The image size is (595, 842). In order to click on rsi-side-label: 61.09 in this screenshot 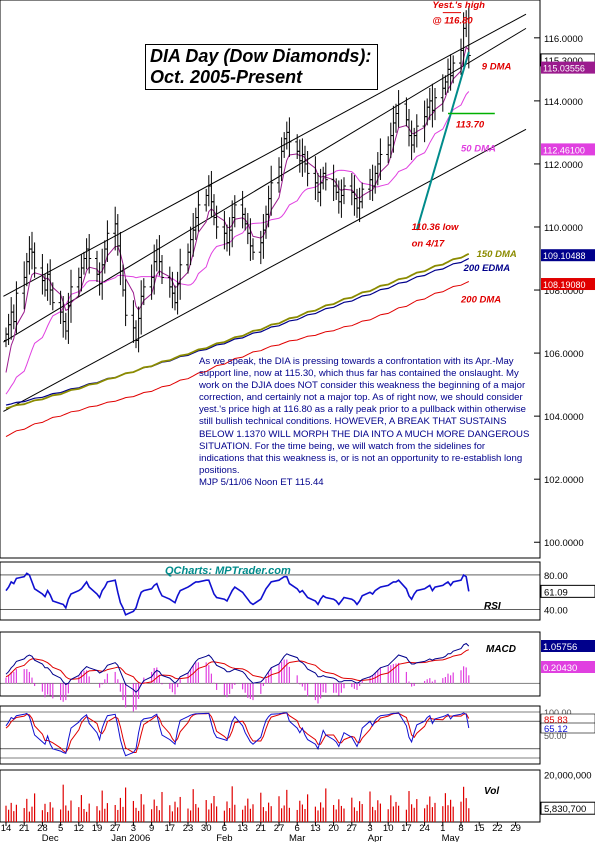, I will do `click(556, 592)`.